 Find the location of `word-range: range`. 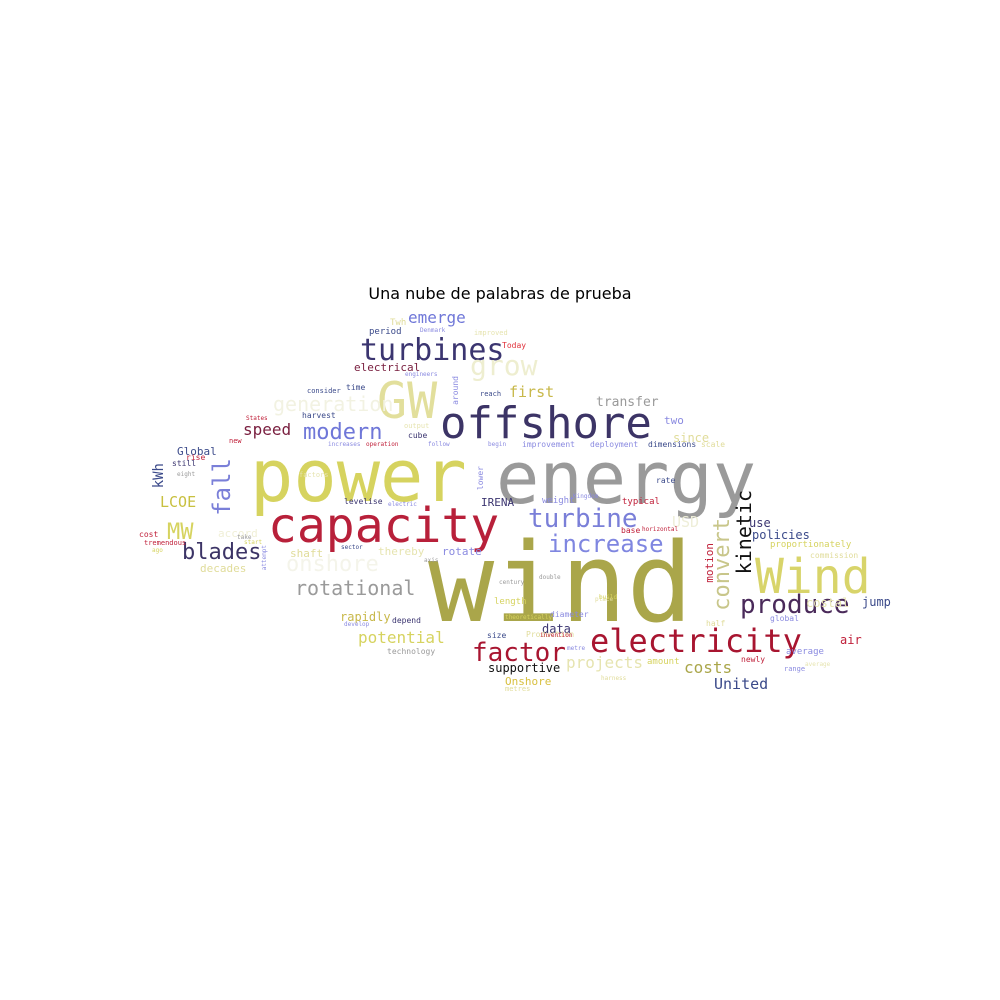

word-range: range is located at coordinates (795, 669).